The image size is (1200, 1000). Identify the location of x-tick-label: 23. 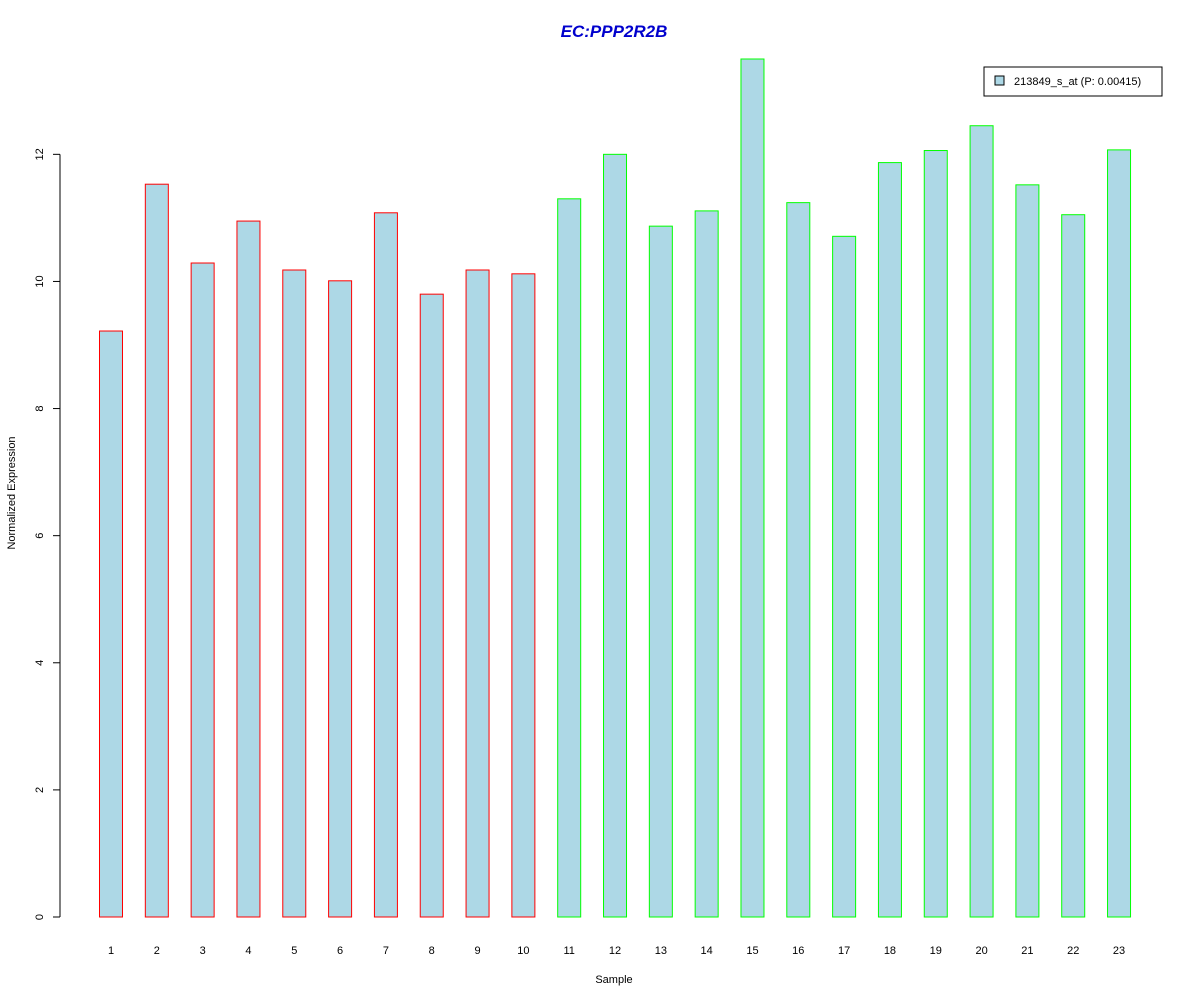
(1119, 951).